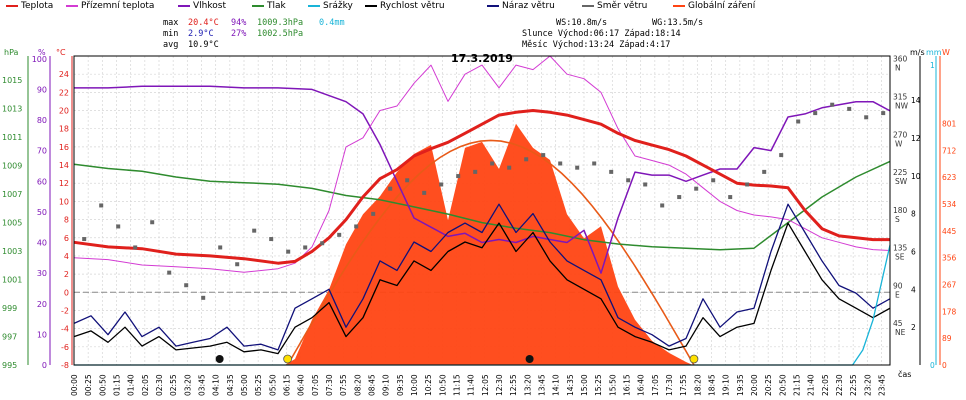 This screenshot has width=966, height=400. I want to click on legend-item: Srážky, so click(330, 6).